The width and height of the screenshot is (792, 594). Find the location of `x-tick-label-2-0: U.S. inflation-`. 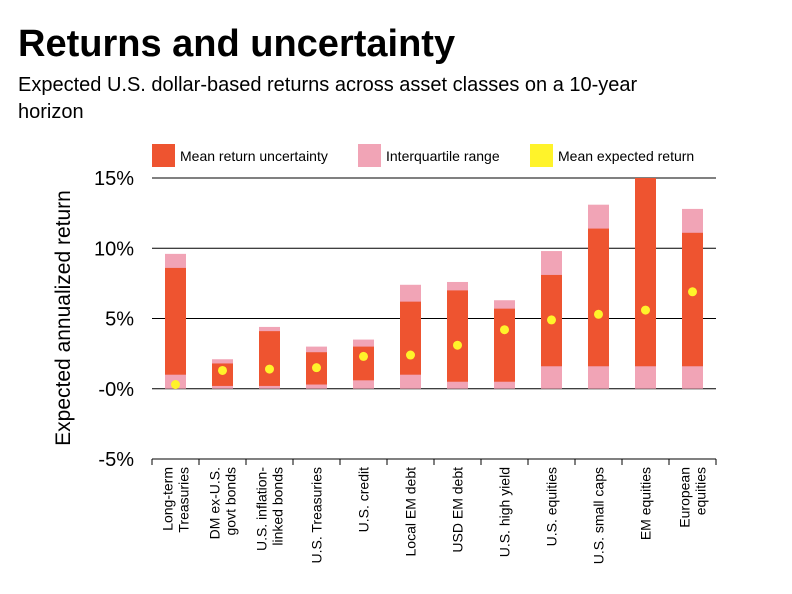

x-tick-label-2-0: U.S. inflation- is located at coordinates (262, 509).